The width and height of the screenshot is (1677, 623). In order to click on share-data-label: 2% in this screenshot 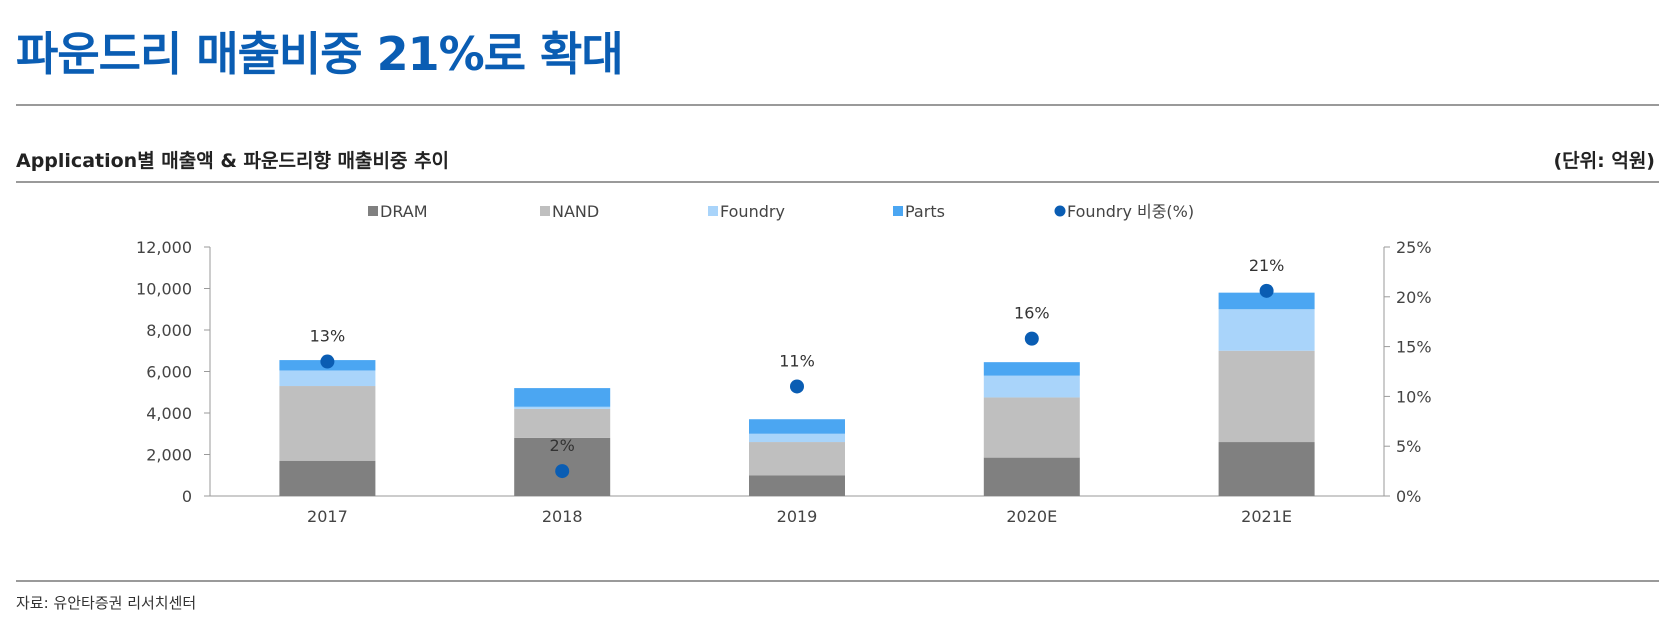, I will do `click(562, 445)`.